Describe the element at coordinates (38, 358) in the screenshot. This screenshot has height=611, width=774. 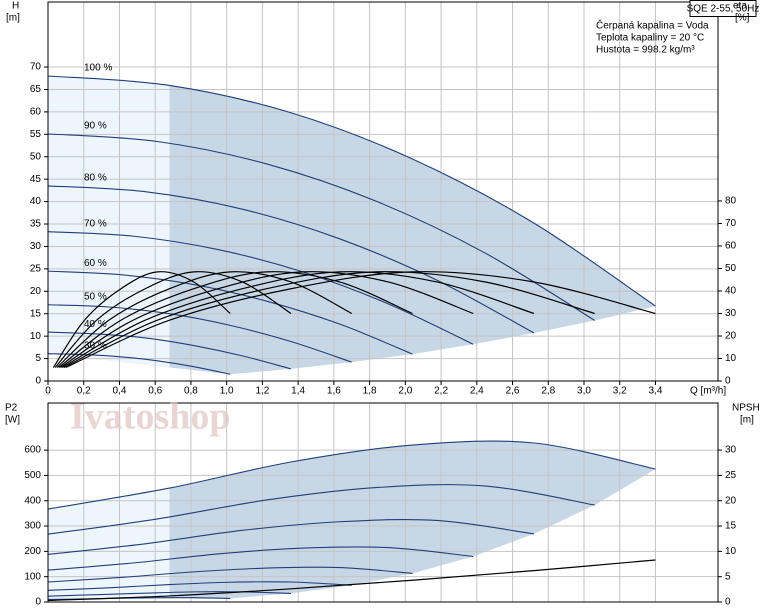
I see `y-tick-label: 5` at that location.